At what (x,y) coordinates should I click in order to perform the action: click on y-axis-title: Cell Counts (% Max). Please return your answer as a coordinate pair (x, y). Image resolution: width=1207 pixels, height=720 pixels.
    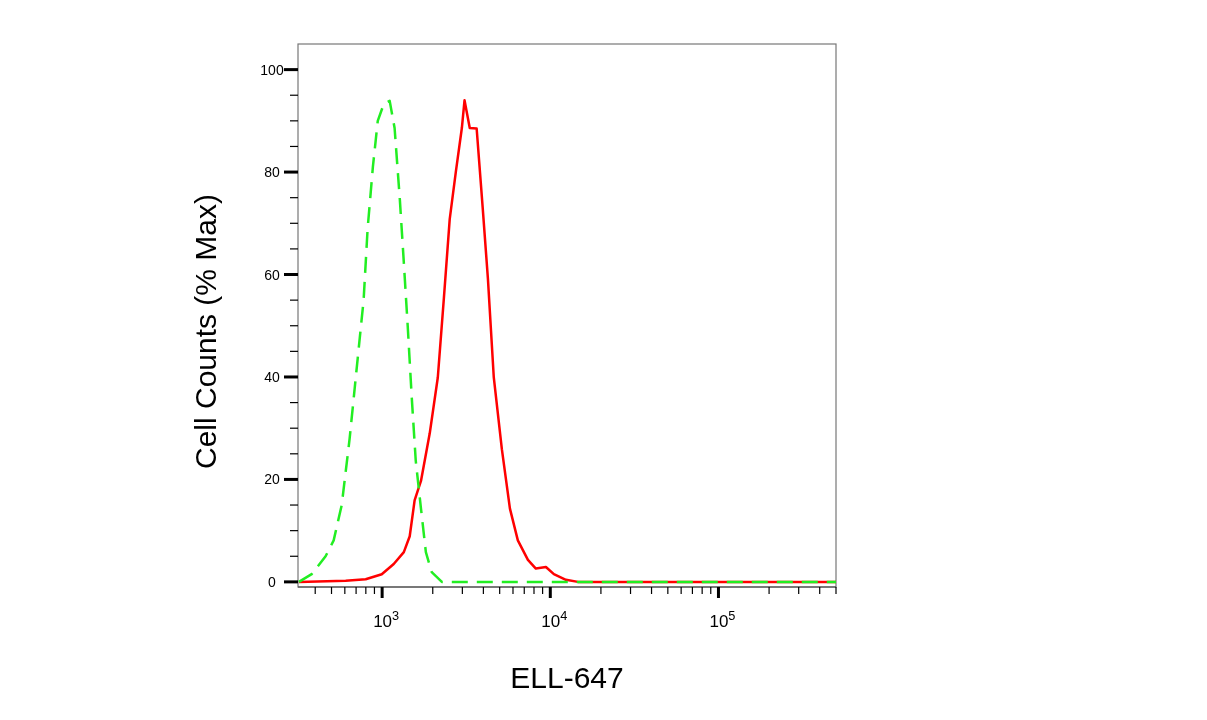
    Looking at the image, I should click on (205, 331).